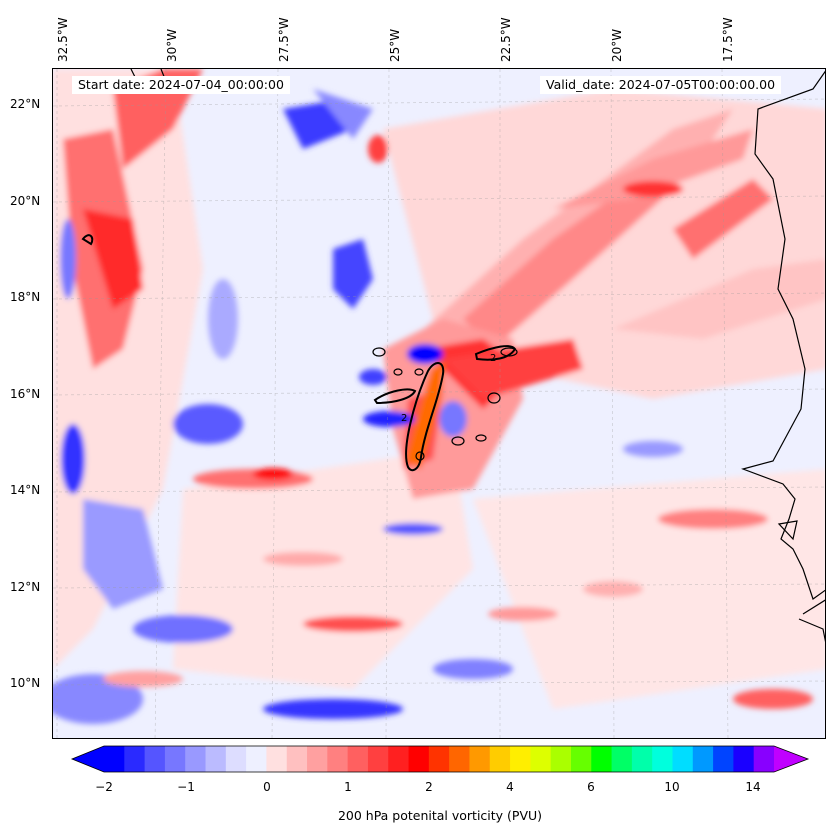 The height and width of the screenshot is (836, 837). I want to click on lat-label-12n: 12°N, so click(25, 587).